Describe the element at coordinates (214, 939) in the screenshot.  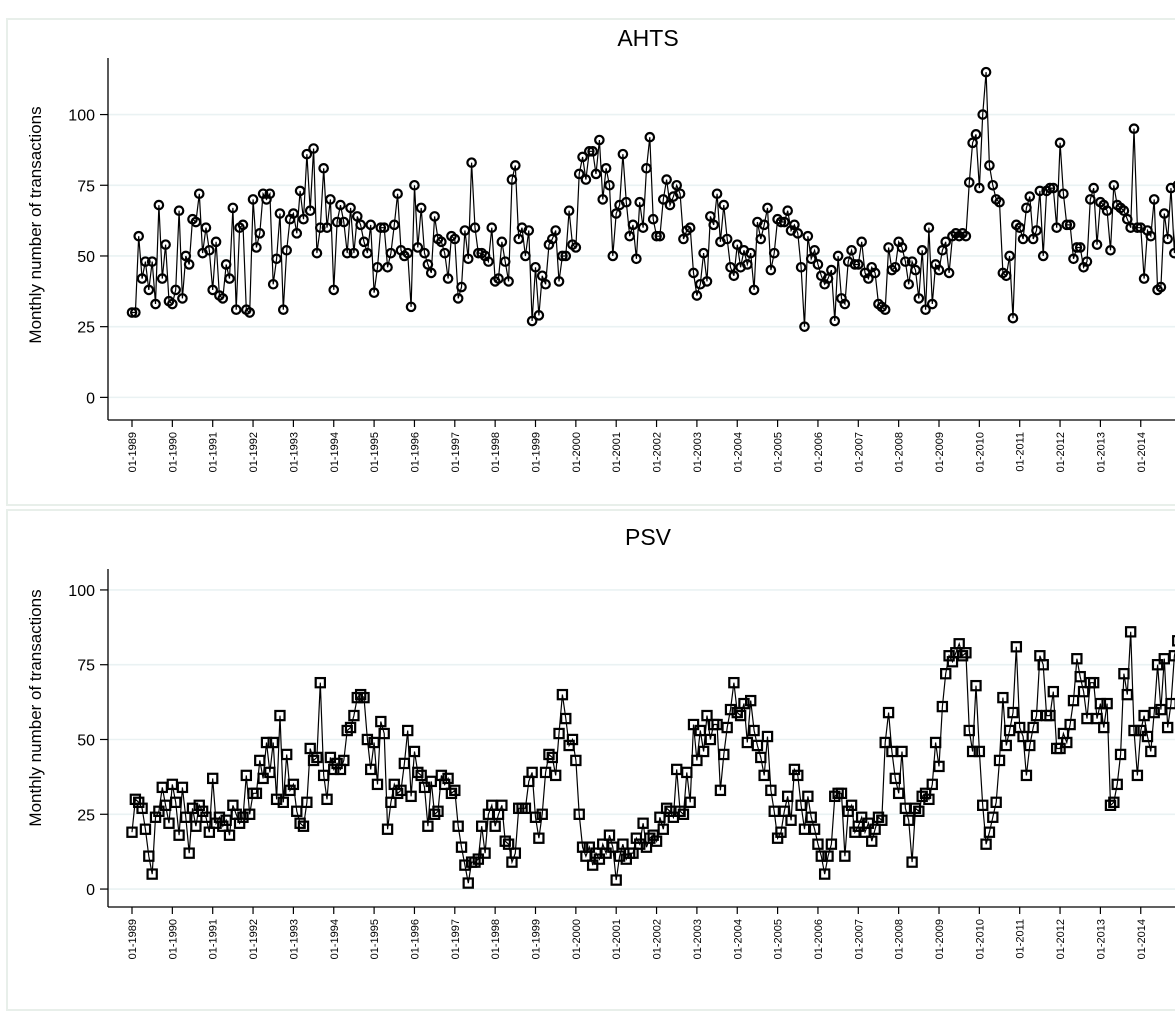
I see `x-tick-label-01-1991: 01-1991` at that location.